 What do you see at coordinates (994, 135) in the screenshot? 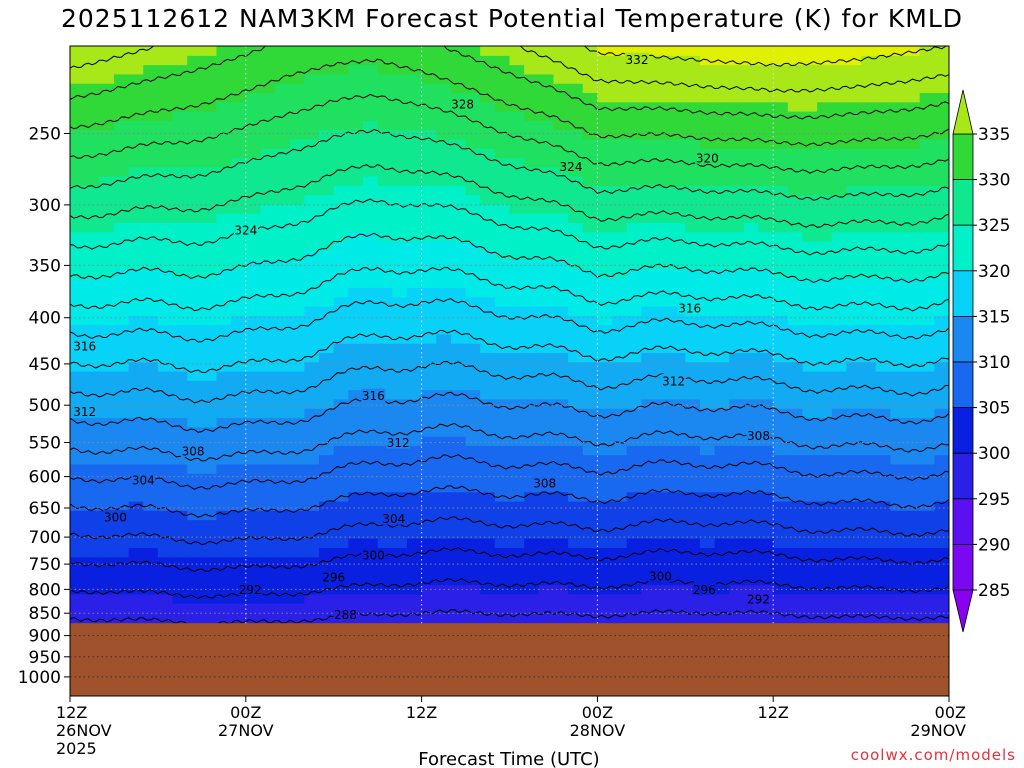
I see `colorbar-label: 335` at bounding box center [994, 135].